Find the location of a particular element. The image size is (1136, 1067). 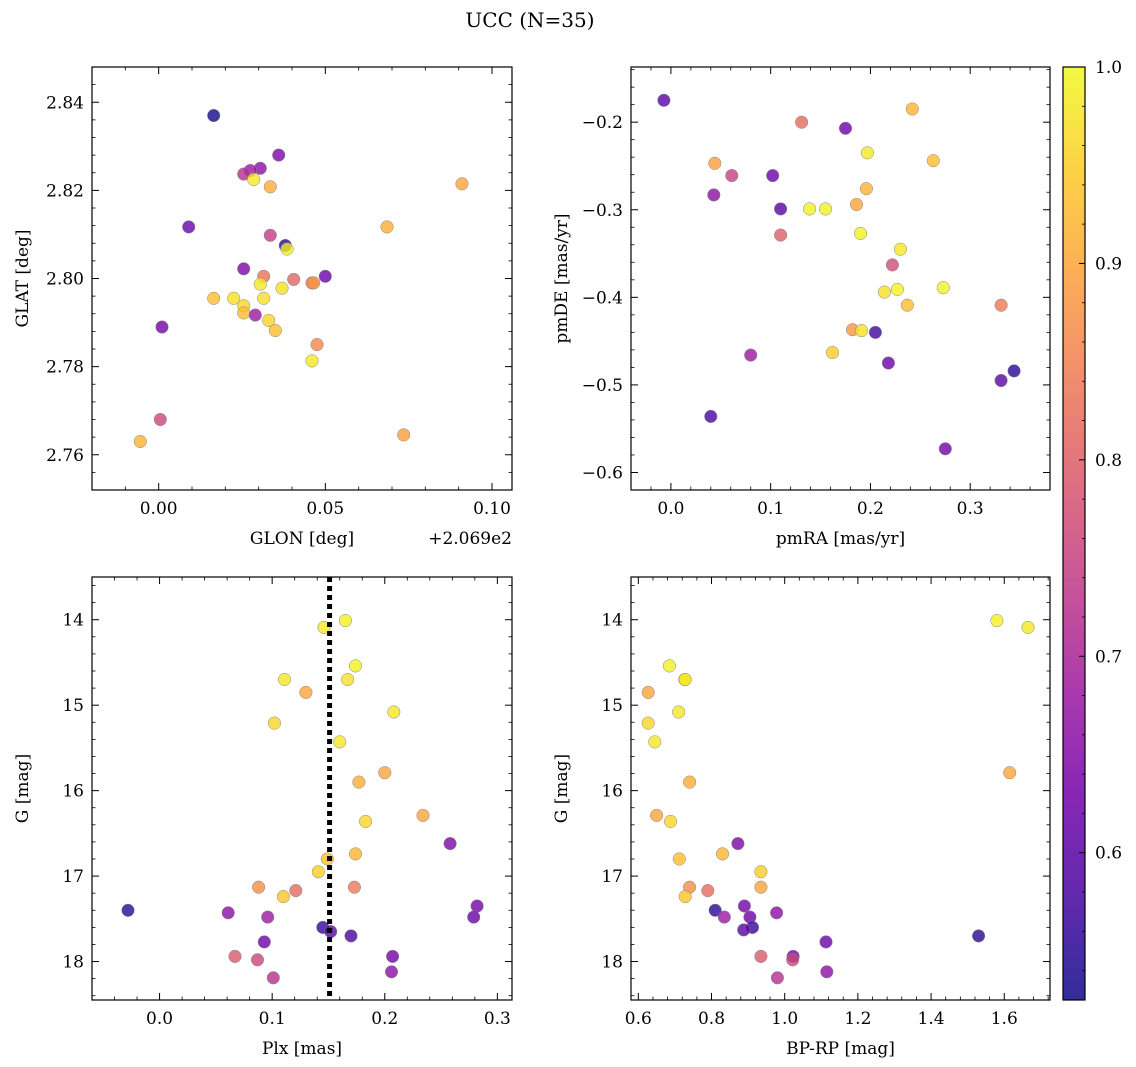

colorbar-frame is located at coordinates (1074, 533).